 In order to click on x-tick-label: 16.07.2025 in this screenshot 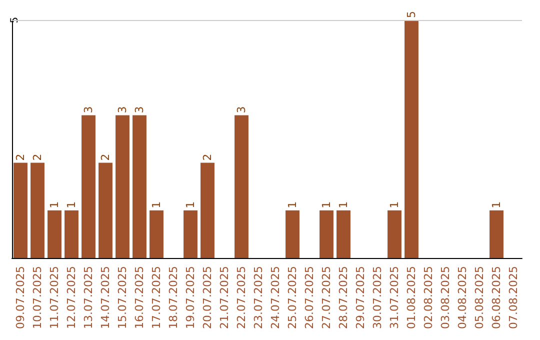, I will do `click(139, 298)`.